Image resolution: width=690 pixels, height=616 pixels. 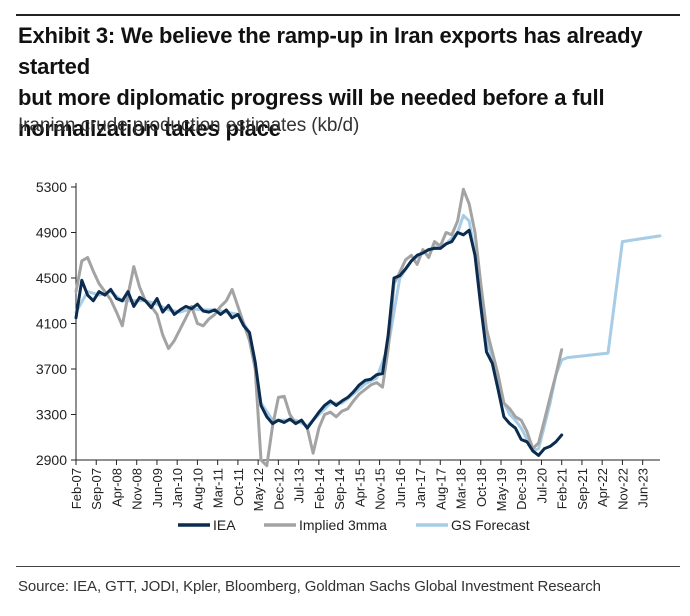 I want to click on x-tick-label: Jun-09, so click(x=157, y=488).